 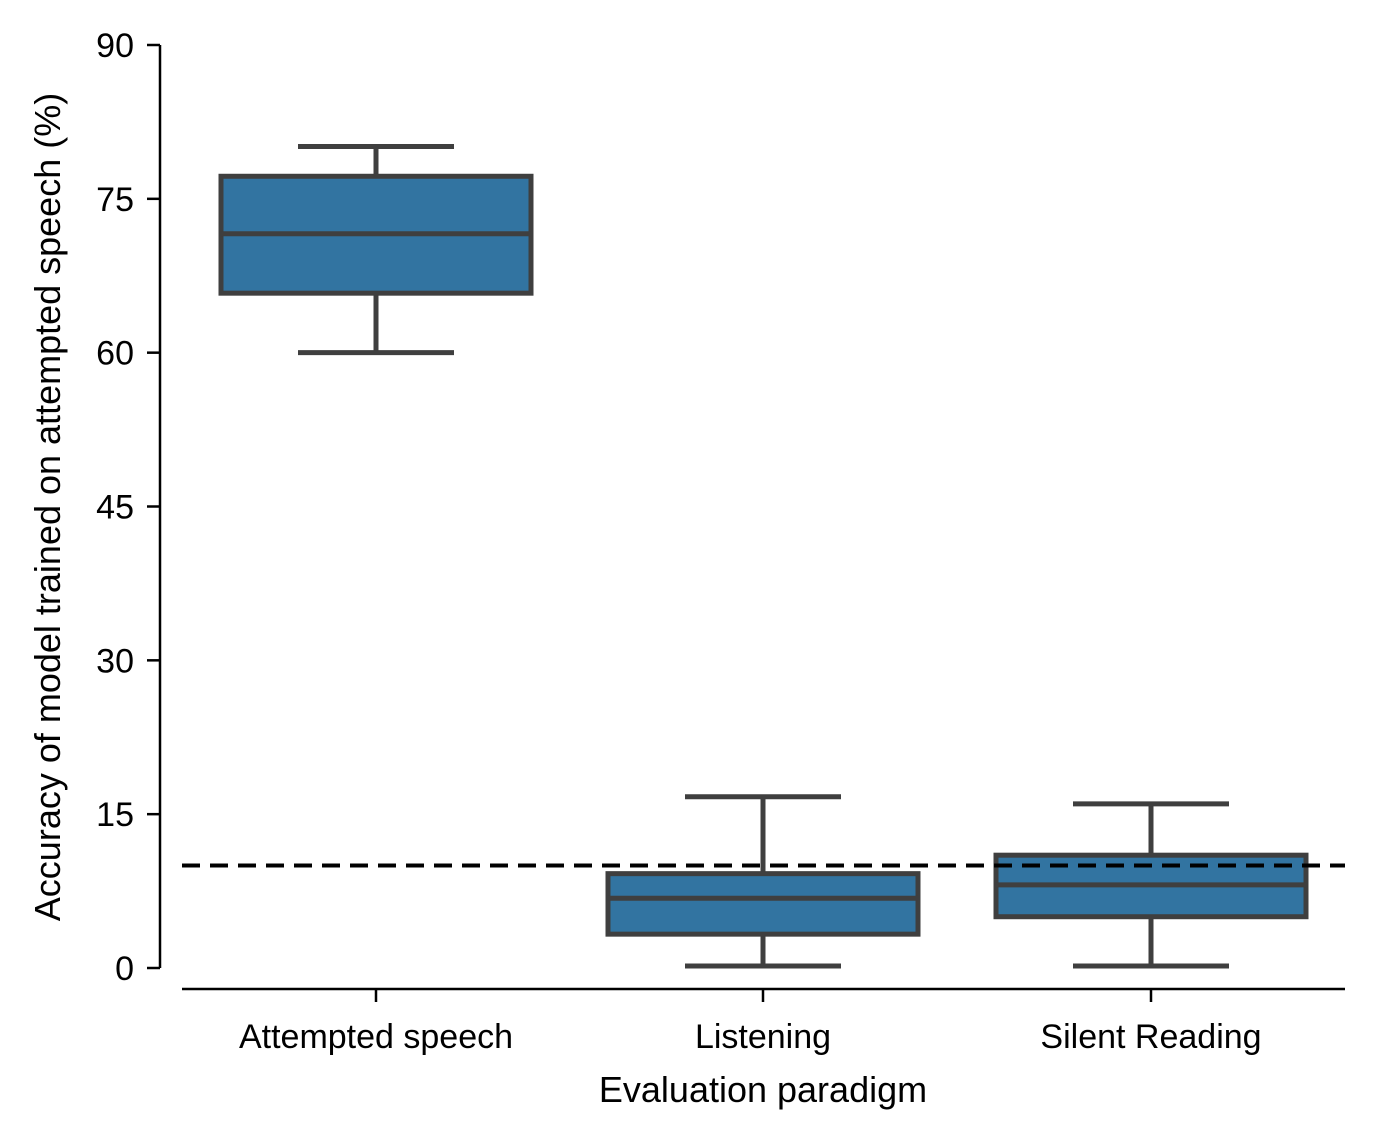 I want to click on y-tick-label: 75, so click(x=115, y=200).